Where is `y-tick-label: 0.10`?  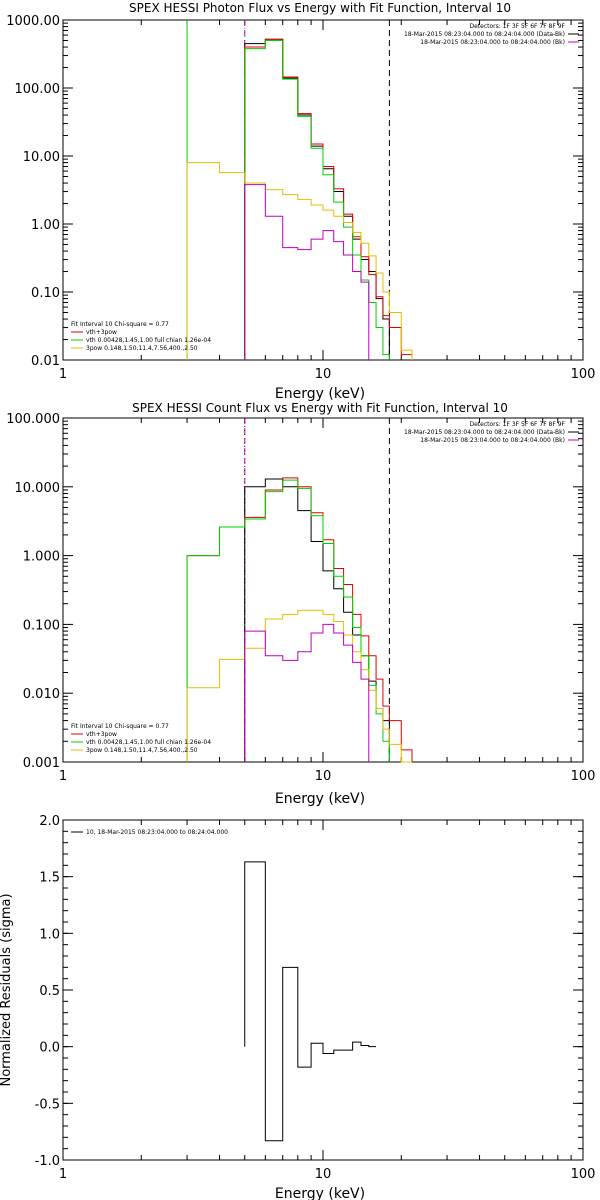
y-tick-label: 0.10 is located at coordinates (45, 293).